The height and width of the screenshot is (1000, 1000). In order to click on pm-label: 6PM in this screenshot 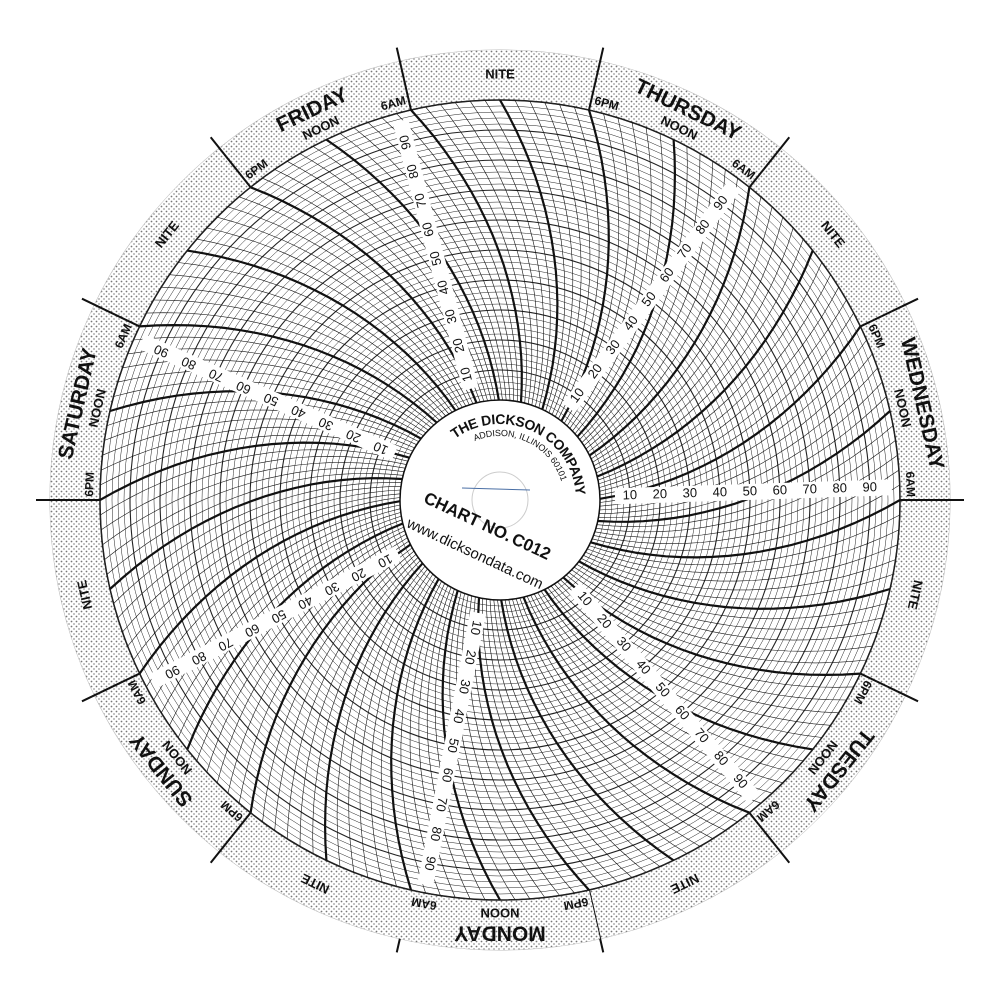, I will do `click(576, 904)`.